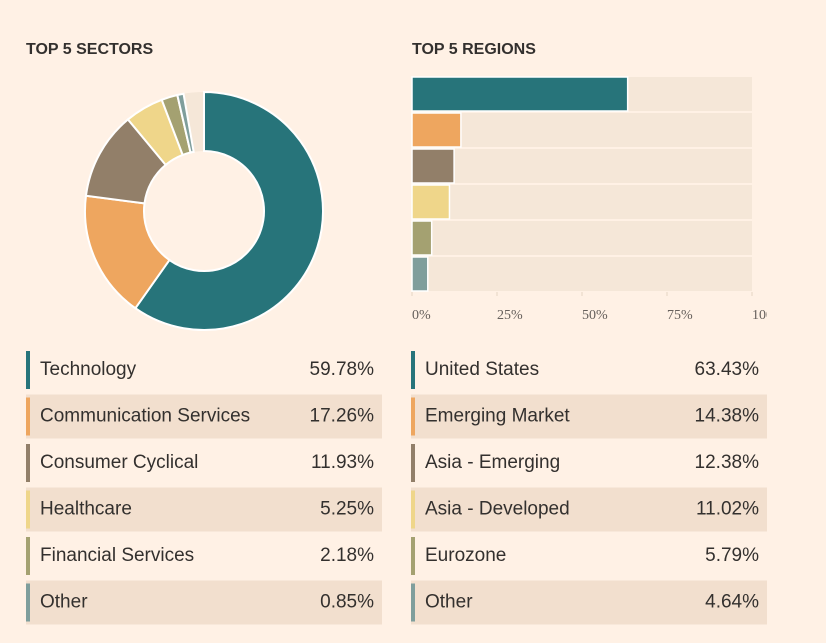 The width and height of the screenshot is (826, 643). What do you see at coordinates (482, 369) in the screenshot?
I see `legend-label: United States` at bounding box center [482, 369].